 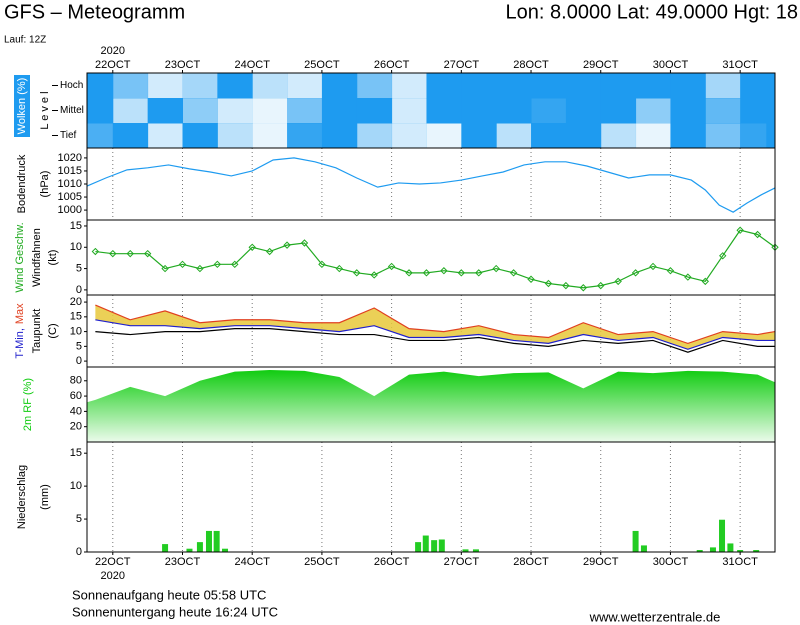 What do you see at coordinates (71, 85) in the screenshot?
I see `row-label: Hoch` at bounding box center [71, 85].